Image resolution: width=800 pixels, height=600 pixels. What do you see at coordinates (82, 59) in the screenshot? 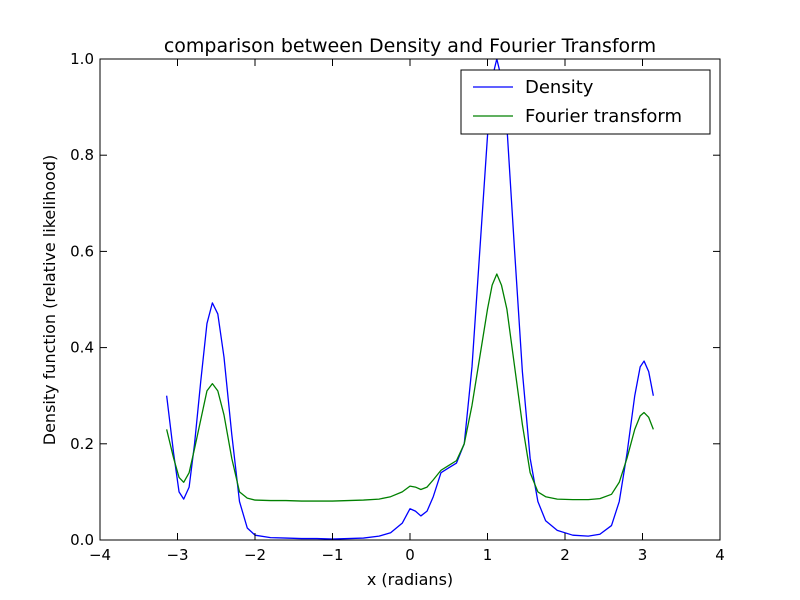
I see `y-tick-label: 1.0` at bounding box center [82, 59].